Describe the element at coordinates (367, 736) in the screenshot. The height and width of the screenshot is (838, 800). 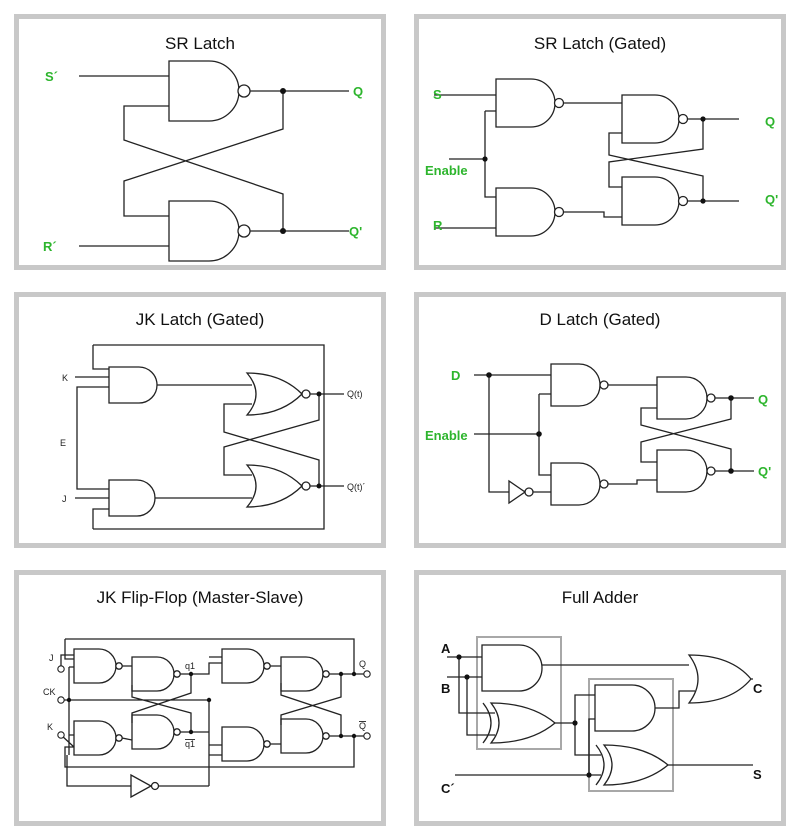
I see `terminal-qn` at that location.